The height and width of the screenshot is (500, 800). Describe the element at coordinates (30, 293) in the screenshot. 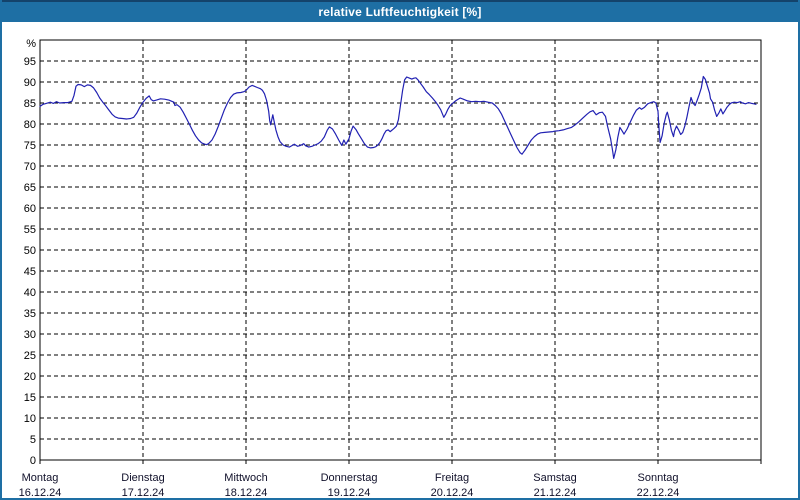

I see `y-tick-label: 40` at that location.